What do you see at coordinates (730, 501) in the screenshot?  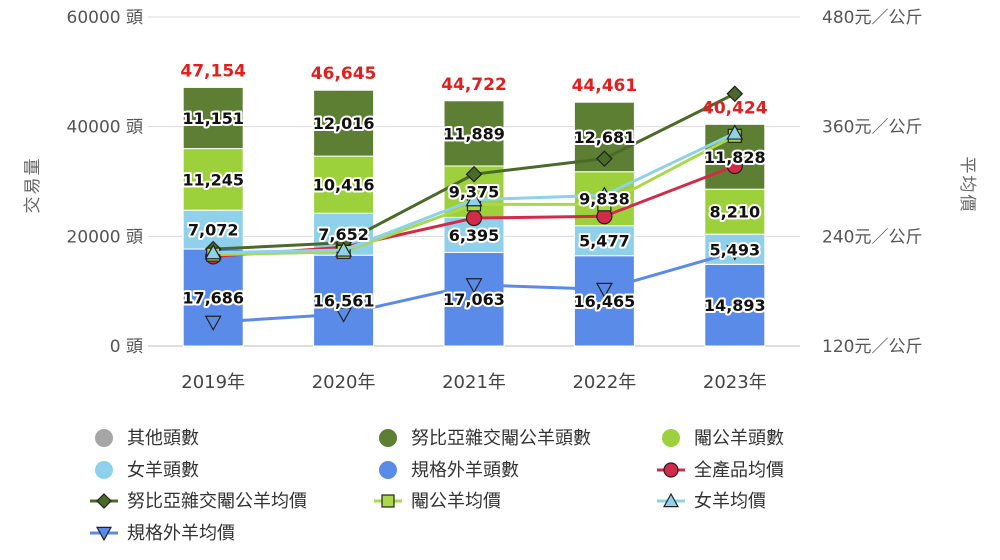 I see `legend-label: 女羊均價` at bounding box center [730, 501].